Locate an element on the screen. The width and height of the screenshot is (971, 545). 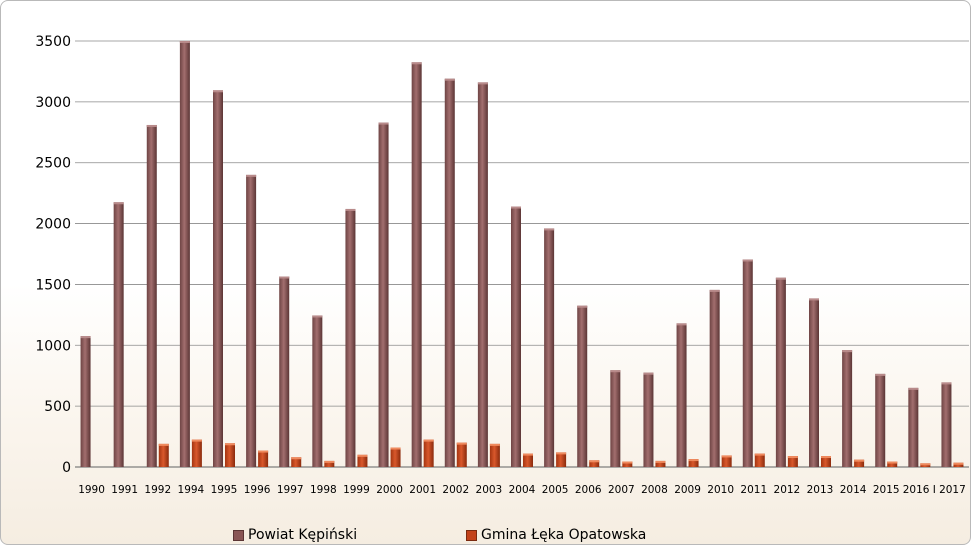
y-tick-label: 3000 is located at coordinates (53, 103).